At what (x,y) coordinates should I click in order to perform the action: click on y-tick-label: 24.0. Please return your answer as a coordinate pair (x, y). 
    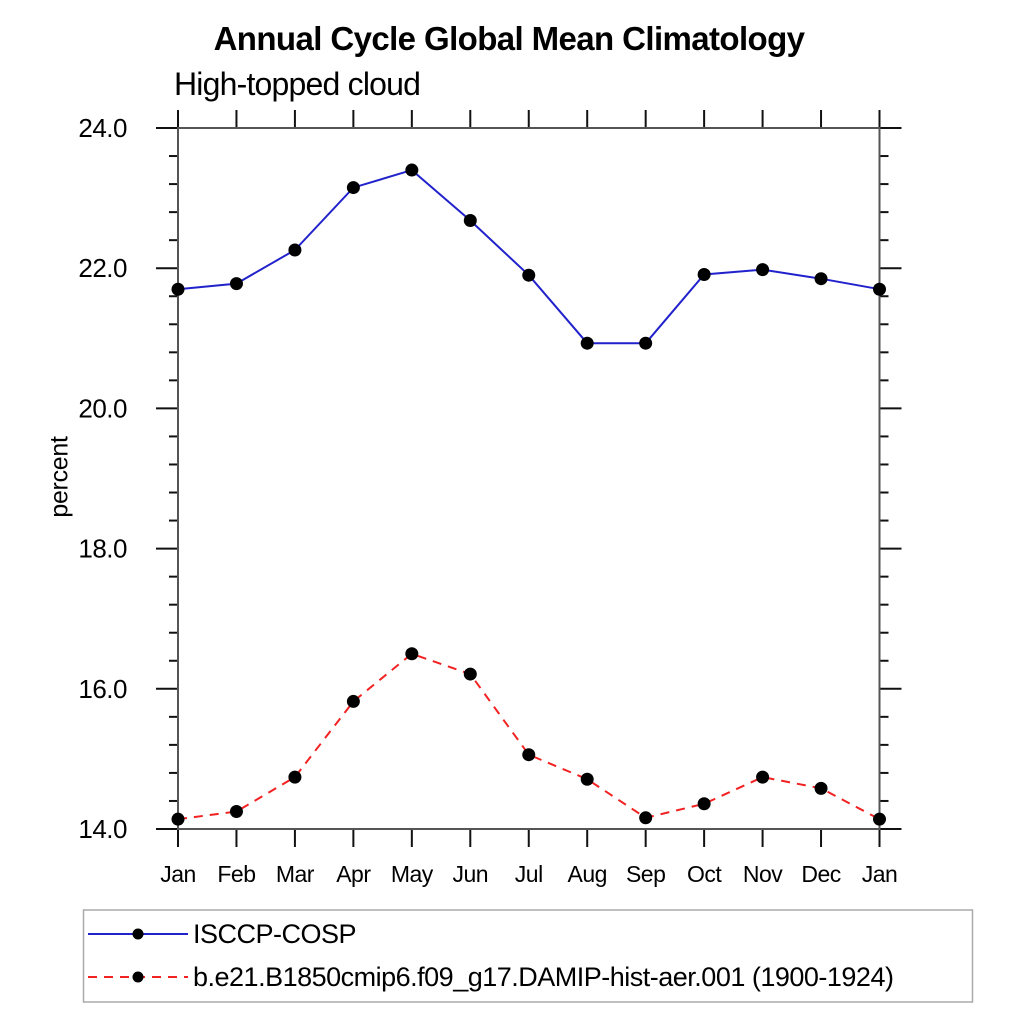
    Looking at the image, I should click on (102, 128).